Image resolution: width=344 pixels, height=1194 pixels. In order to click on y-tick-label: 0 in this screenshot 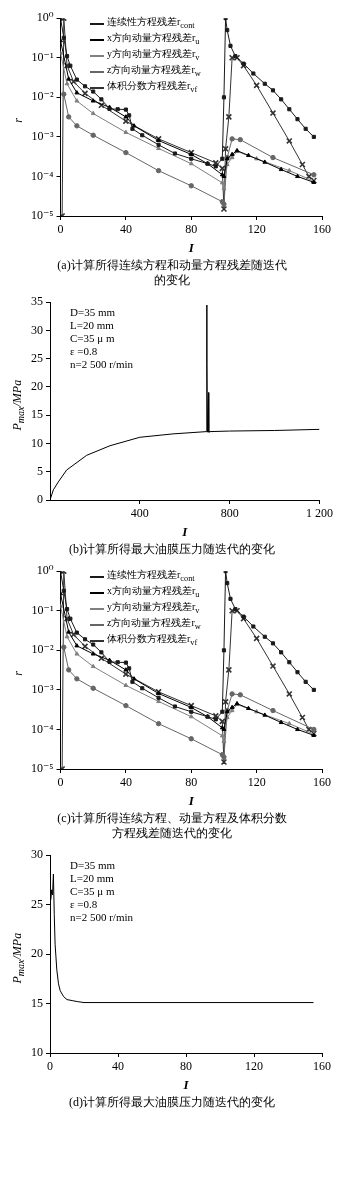, I will do `click(40, 499)`.